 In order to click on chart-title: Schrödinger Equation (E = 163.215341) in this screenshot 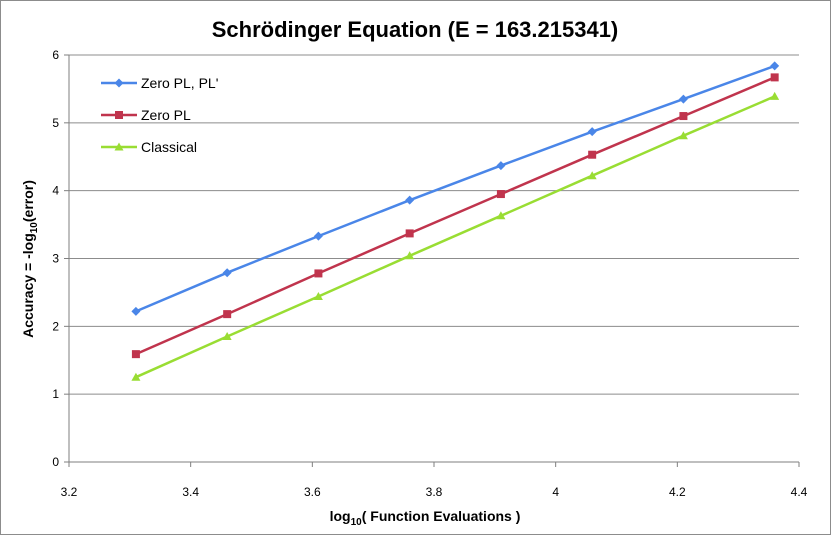, I will do `click(415, 29)`.